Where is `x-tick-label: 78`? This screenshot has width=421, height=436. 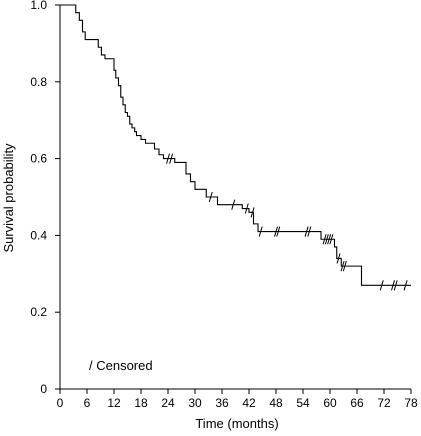 x-tick-label: 78 is located at coordinates (411, 403).